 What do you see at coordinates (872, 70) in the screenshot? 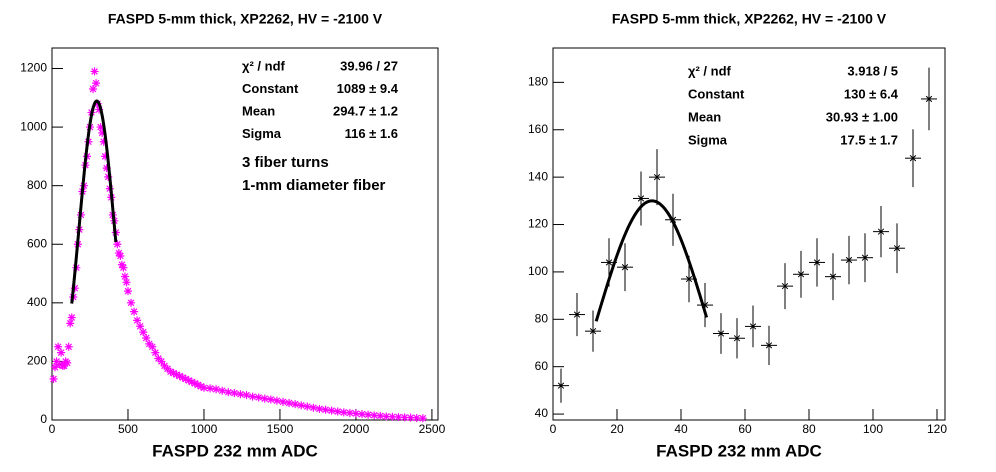
I see `stat-value: 3.918 / 5` at bounding box center [872, 70].